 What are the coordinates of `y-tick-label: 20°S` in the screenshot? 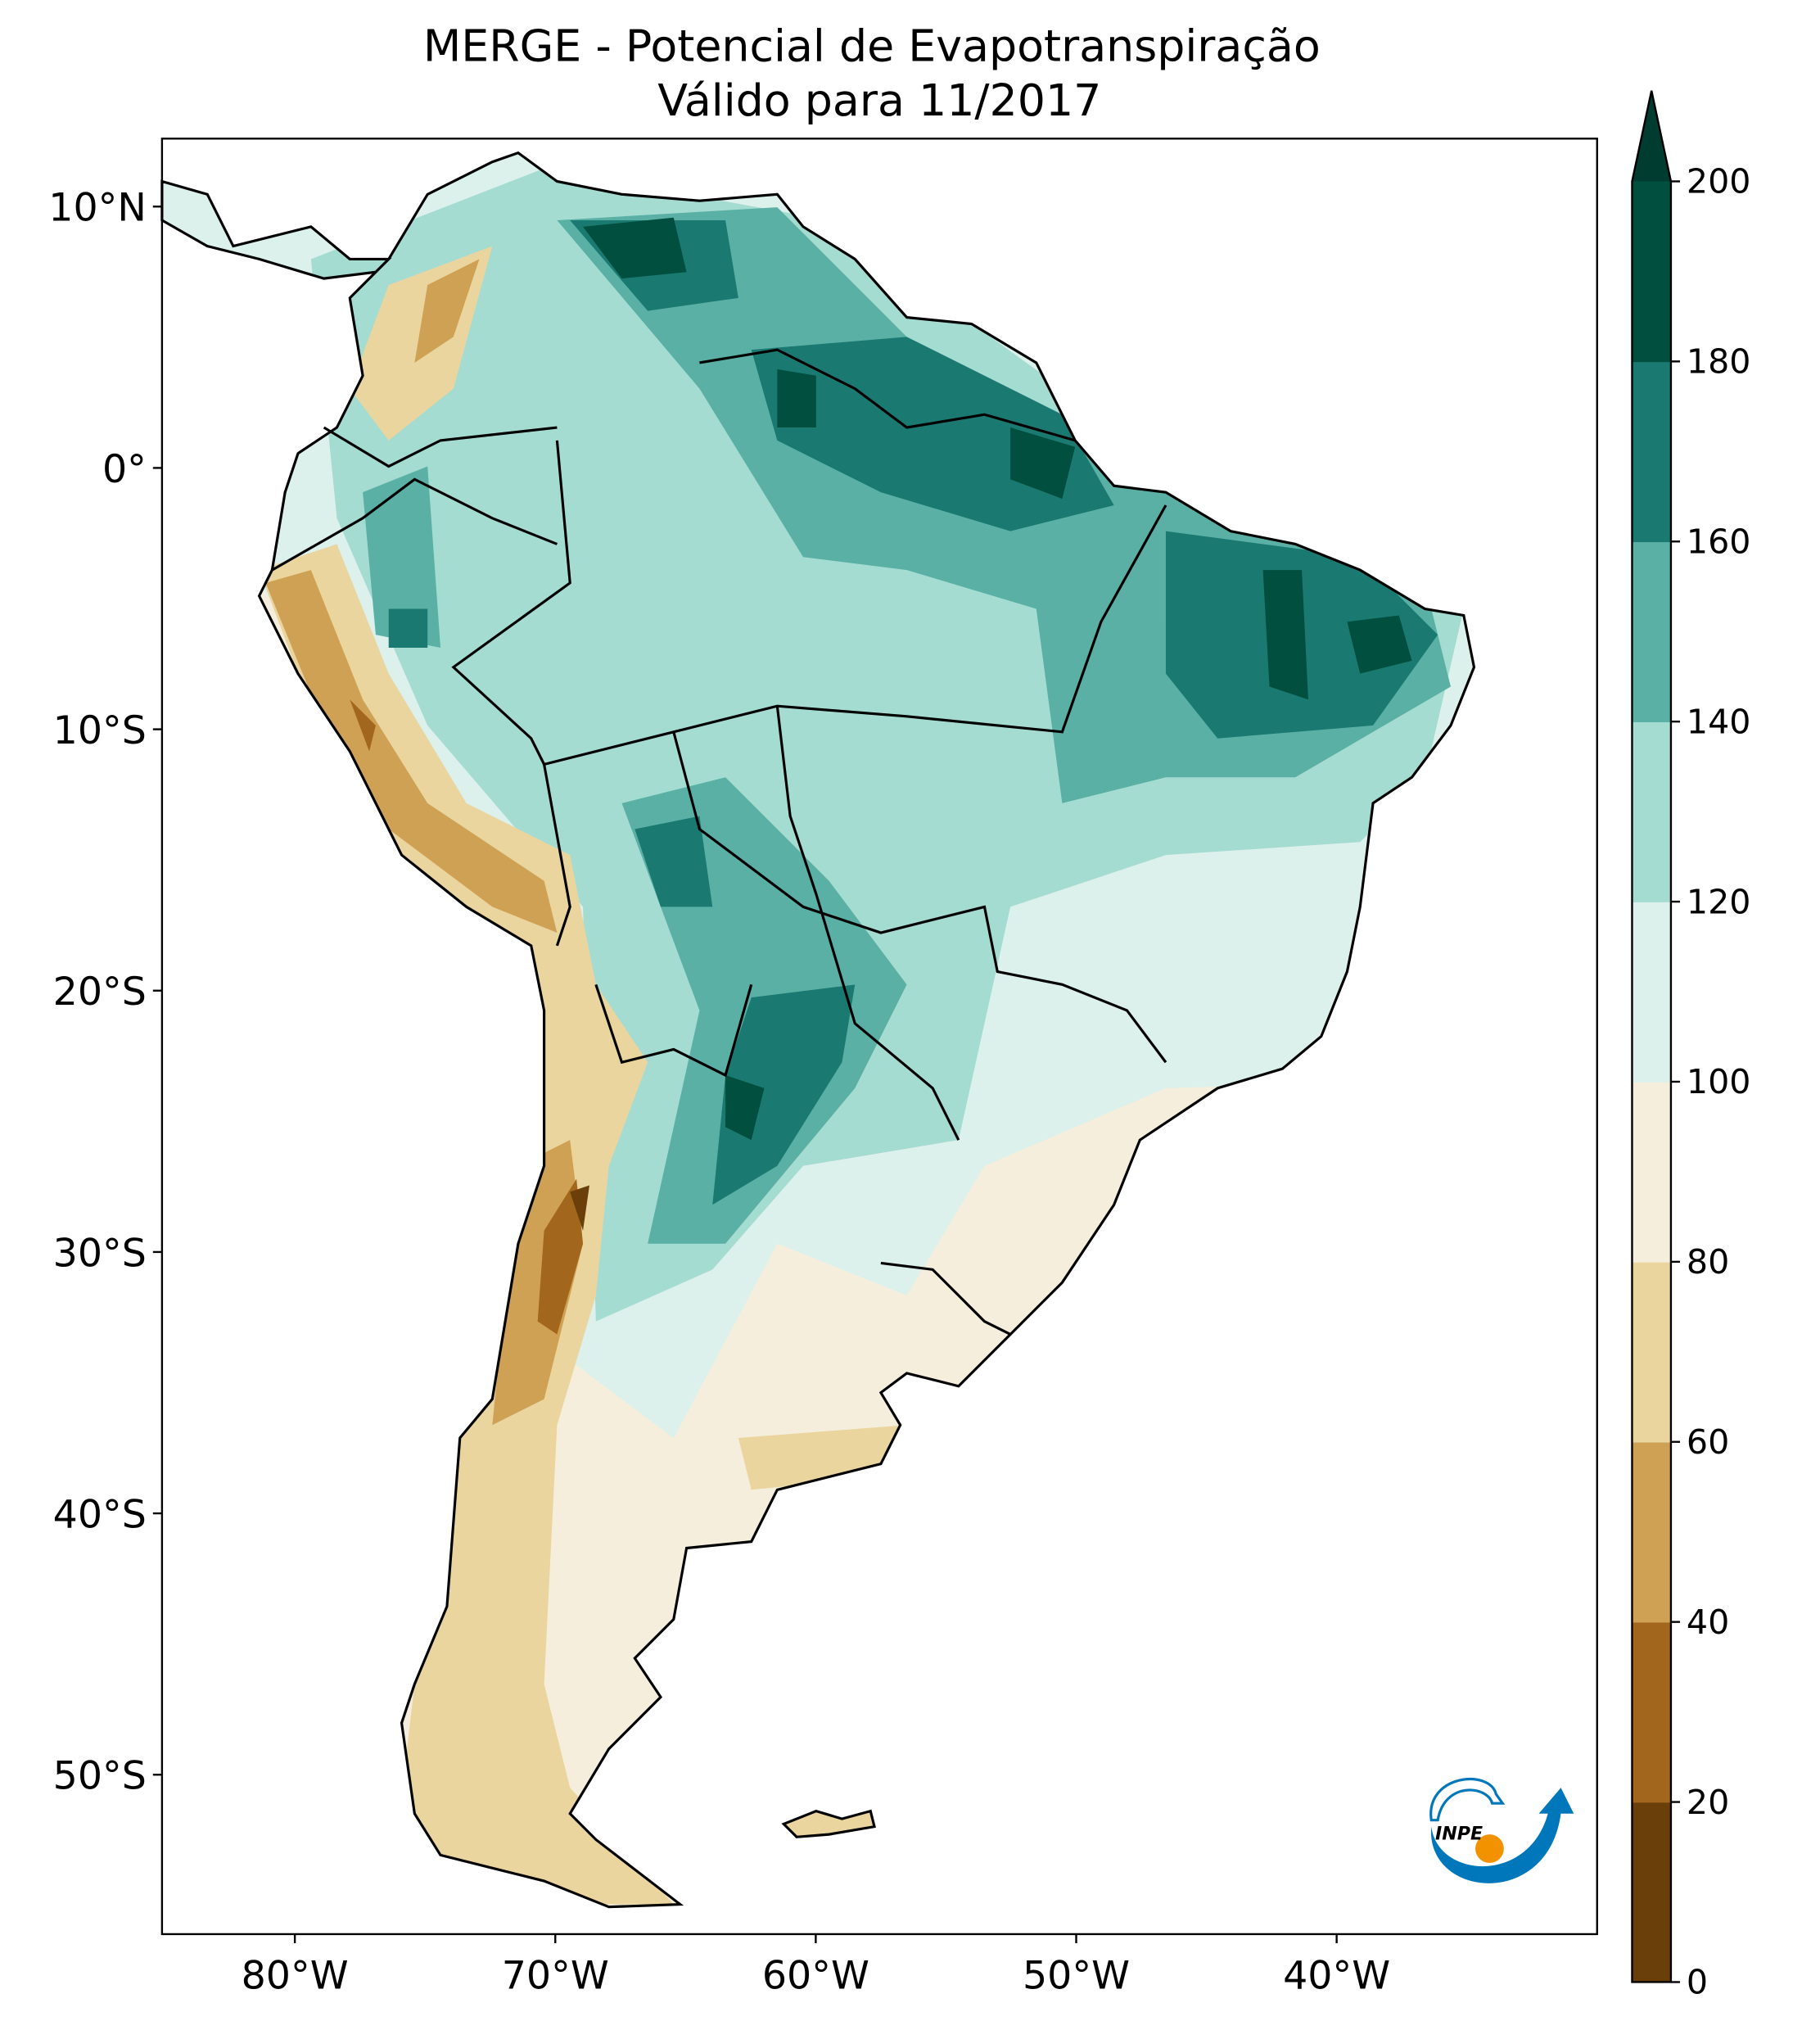 It's located at (100, 992).